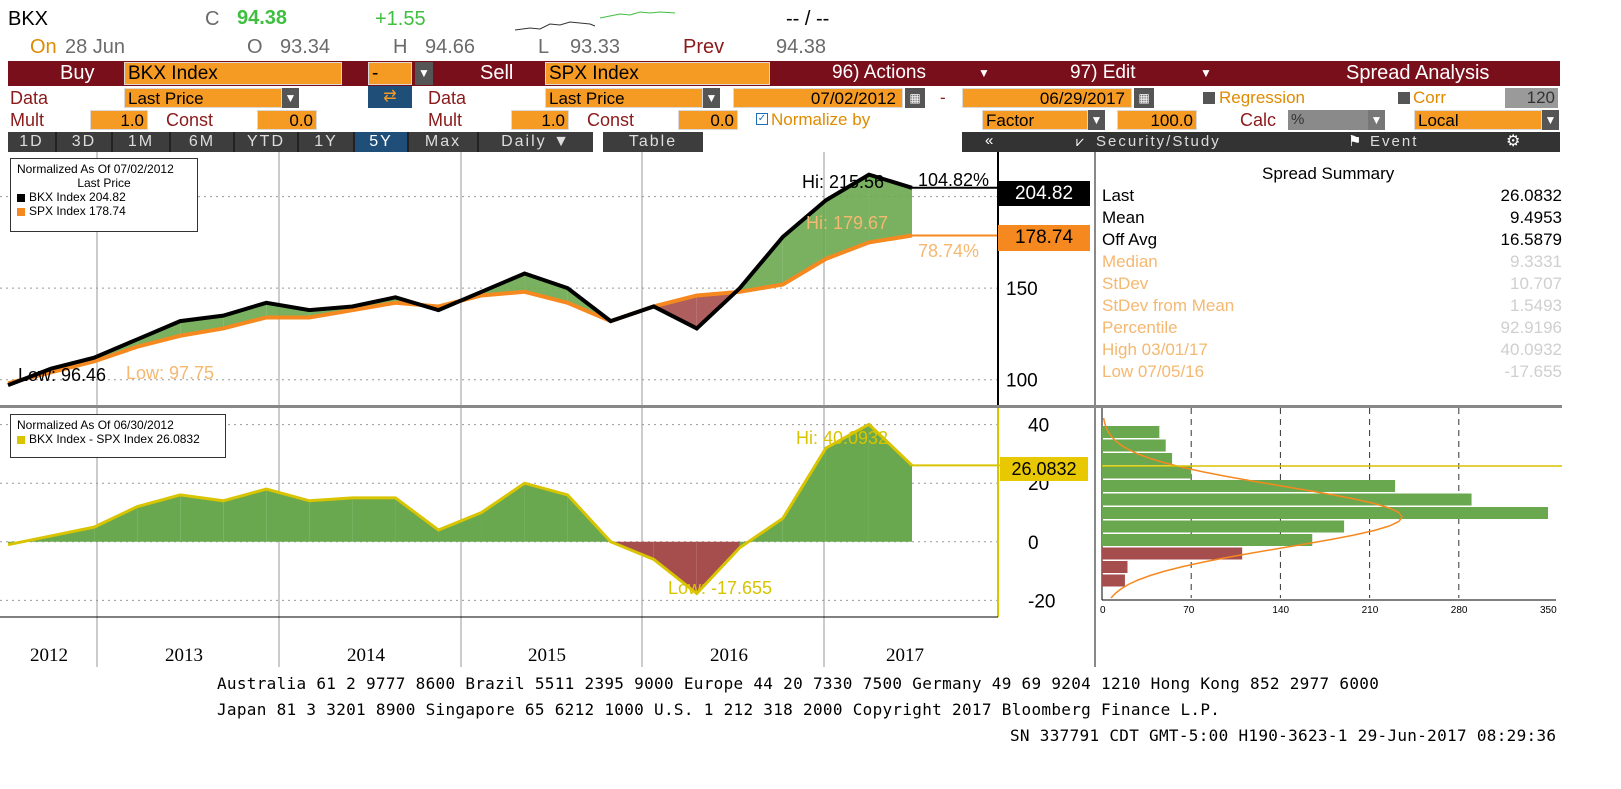 This screenshot has width=1621, height=789. Describe the element at coordinates (1536, 217) in the screenshot. I see `summary-value: 9.4953` at that location.